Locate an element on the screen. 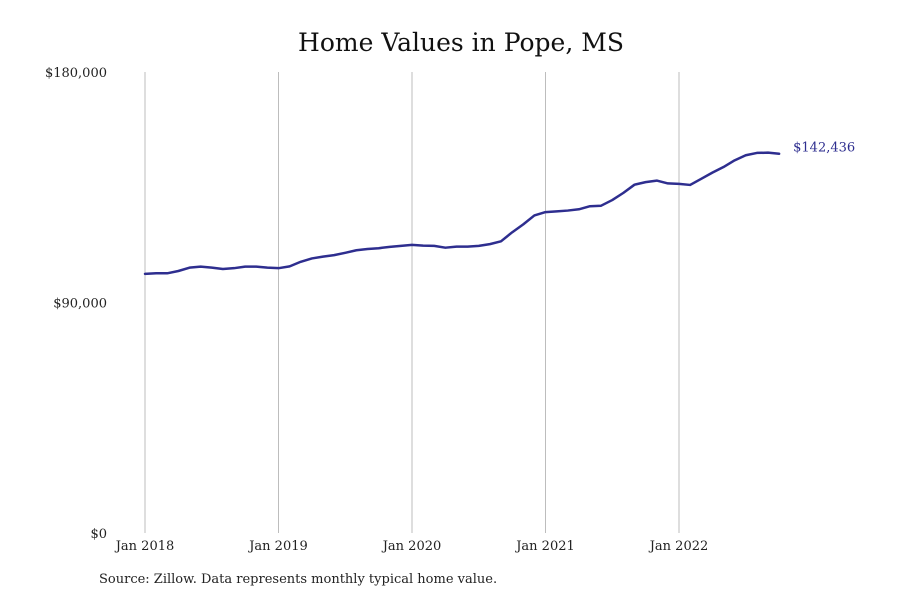 The width and height of the screenshot is (900, 600). x-tick-label: Jan 2019 is located at coordinates (277, 546).